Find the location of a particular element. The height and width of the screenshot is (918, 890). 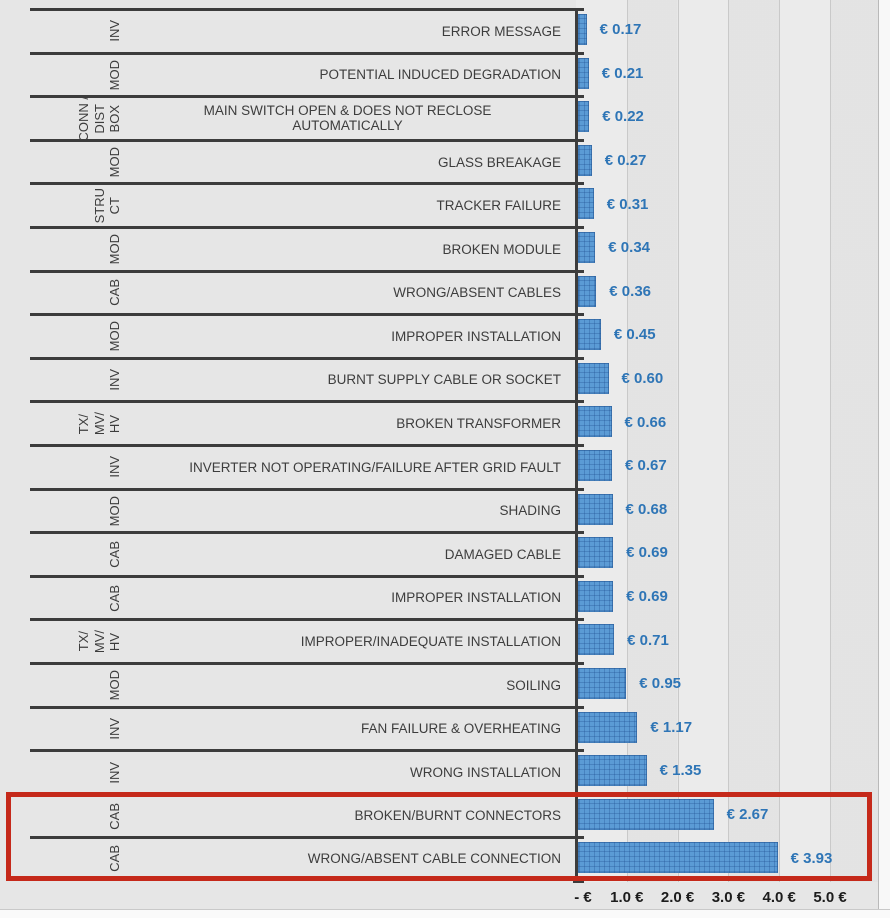

bar-row: € 1.17 is located at coordinates (728, 728).